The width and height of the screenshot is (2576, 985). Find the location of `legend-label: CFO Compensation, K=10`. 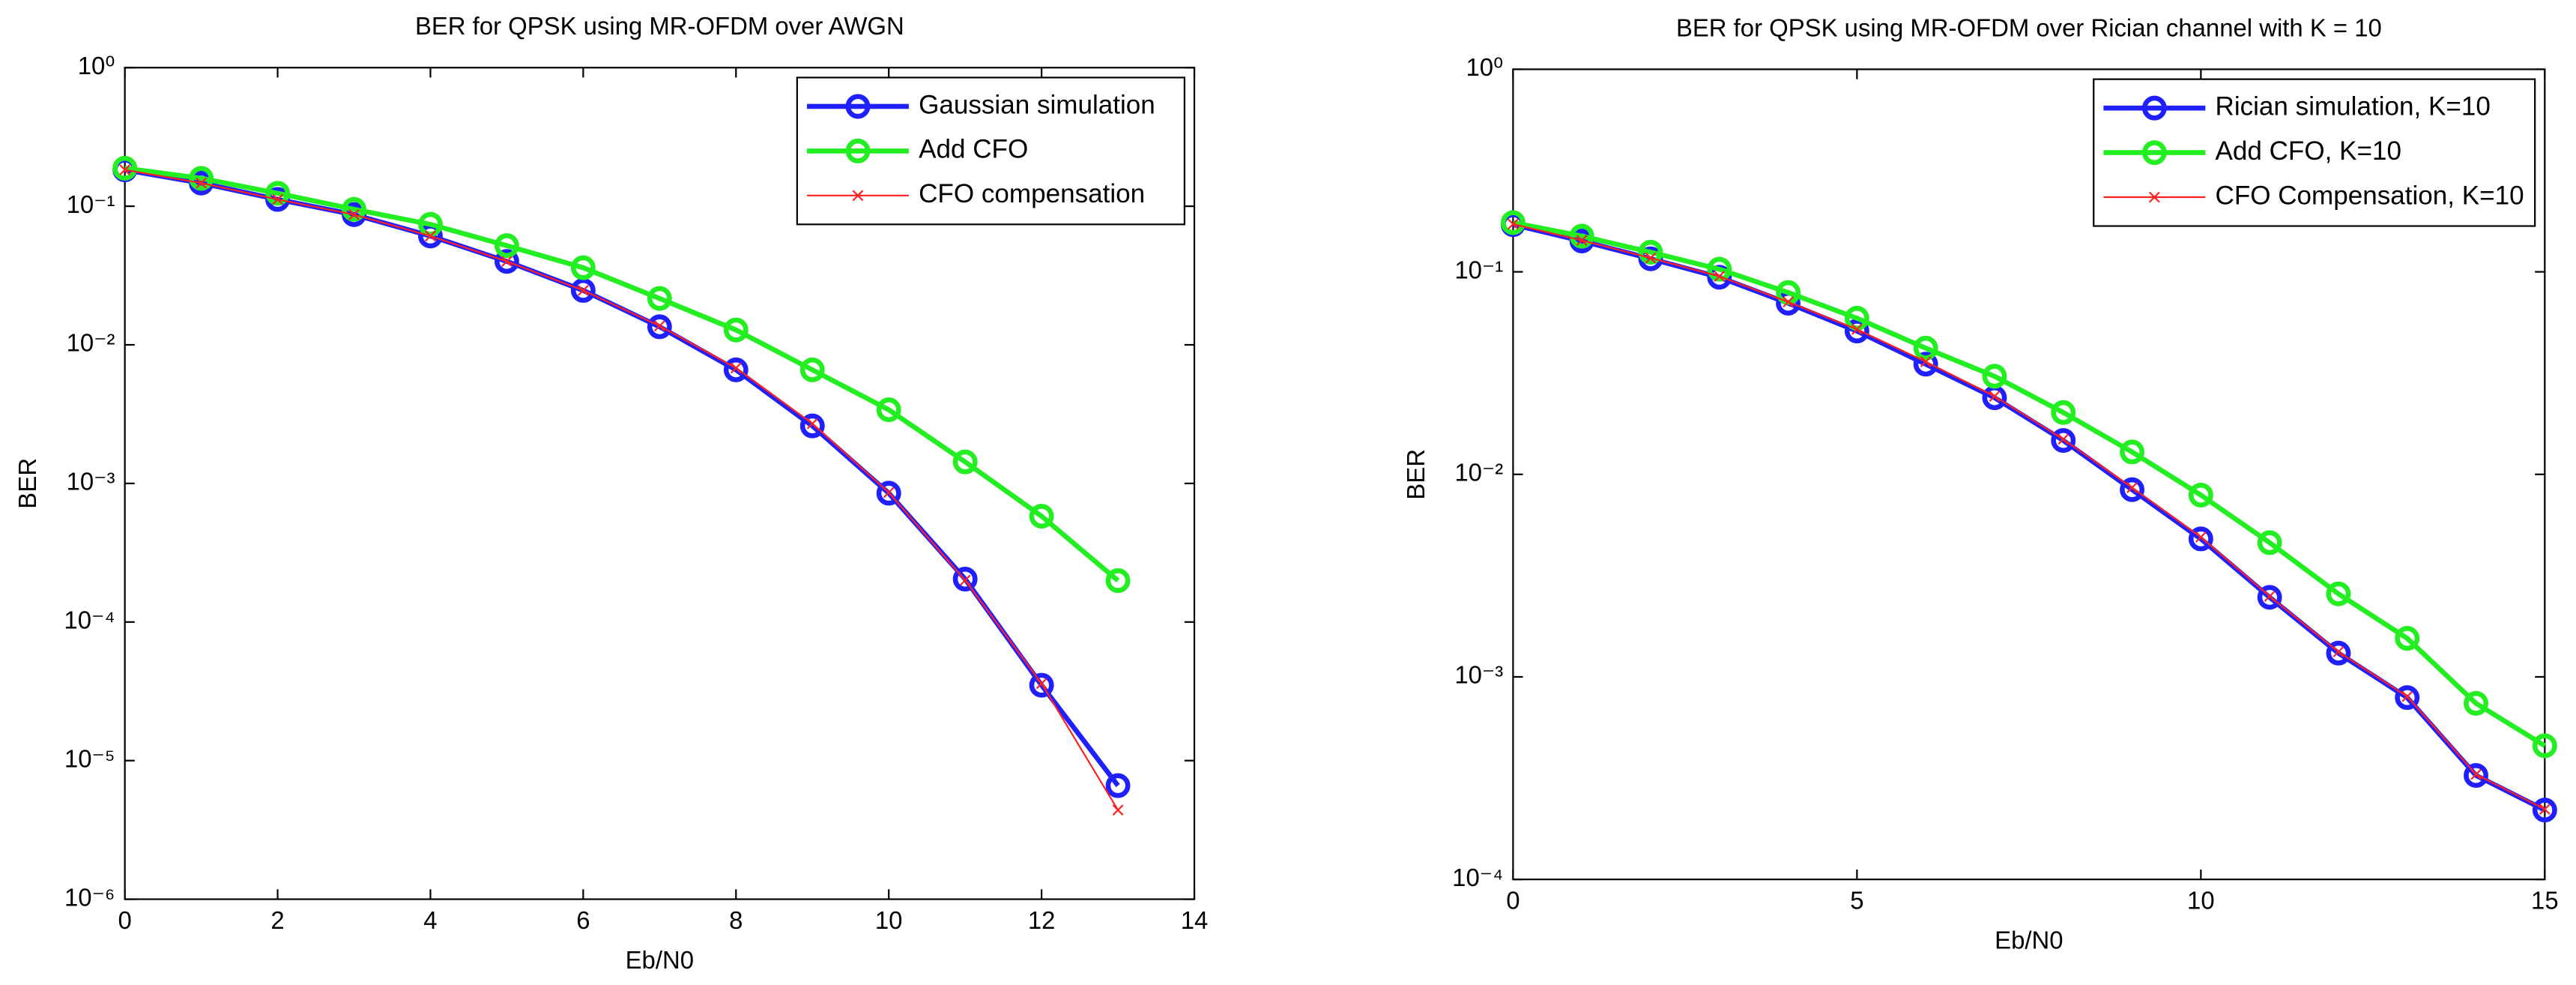

legend-label: CFO Compensation, K=10 is located at coordinates (2370, 195).